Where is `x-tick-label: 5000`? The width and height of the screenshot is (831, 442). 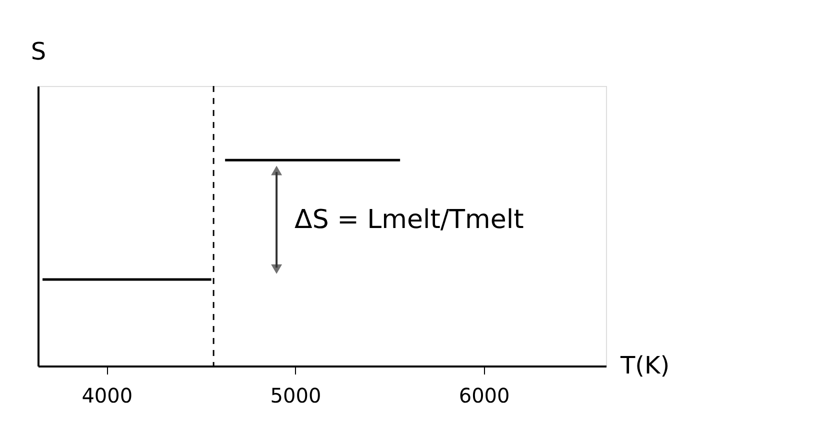
x-tick-label: 5000 is located at coordinates (296, 396).